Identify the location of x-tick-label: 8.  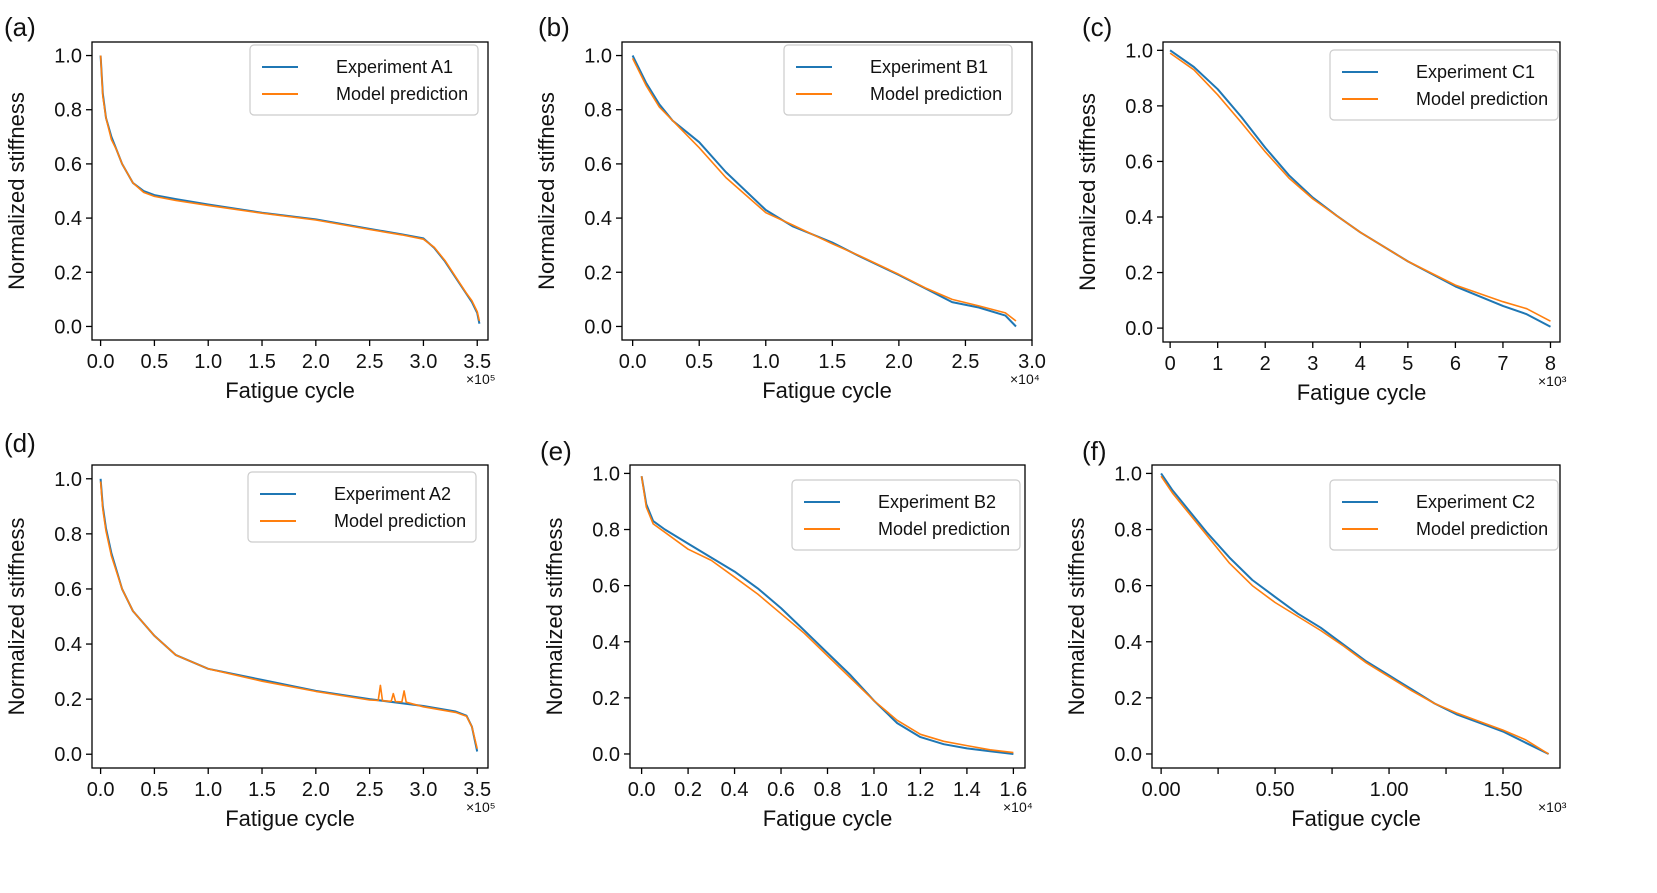
(1550, 364).